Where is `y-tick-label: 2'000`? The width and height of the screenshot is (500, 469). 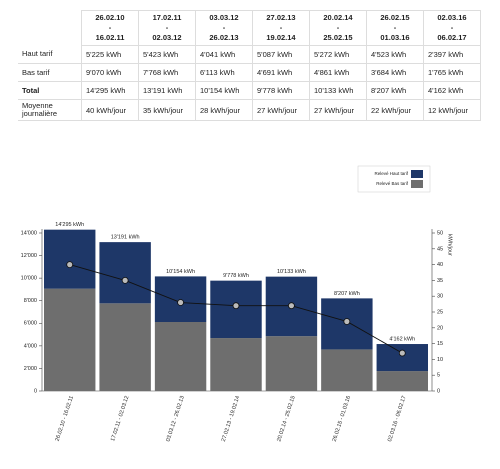 y-tick-label: 2'000 is located at coordinates (30, 369).